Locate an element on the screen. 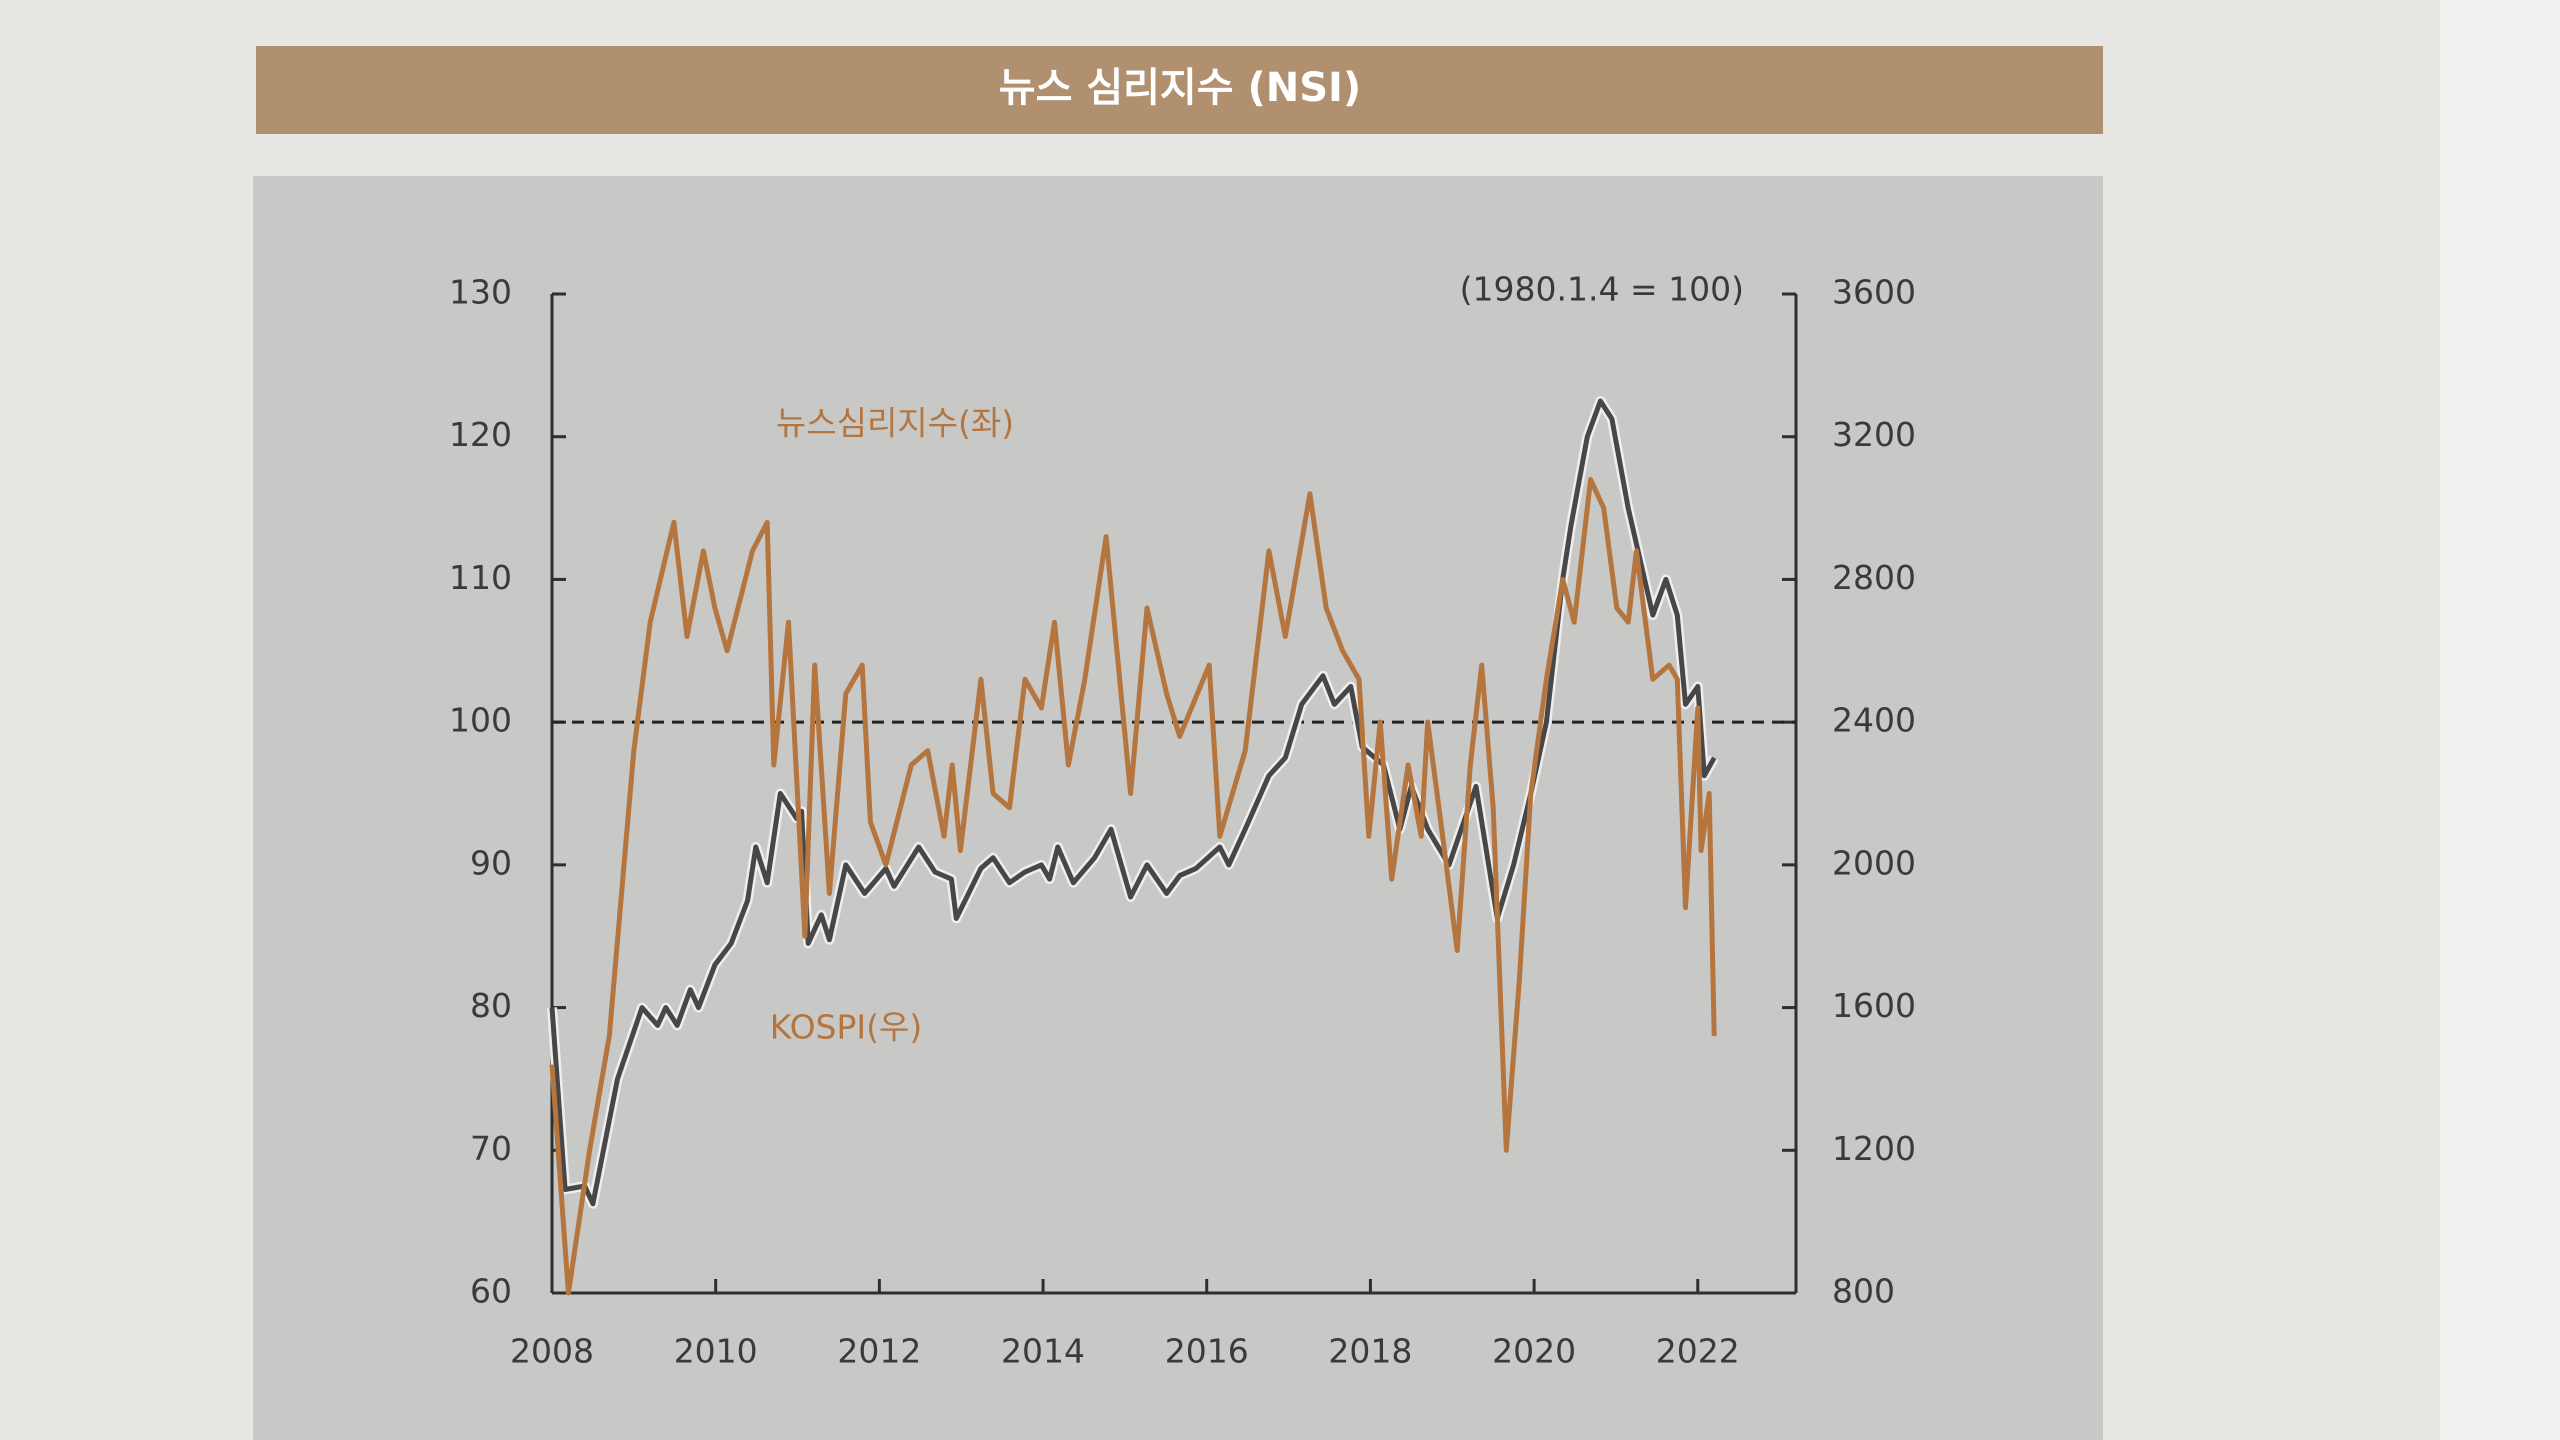 This screenshot has height=1440, width=2560. y-tick-label: 120 is located at coordinates (480, 434).